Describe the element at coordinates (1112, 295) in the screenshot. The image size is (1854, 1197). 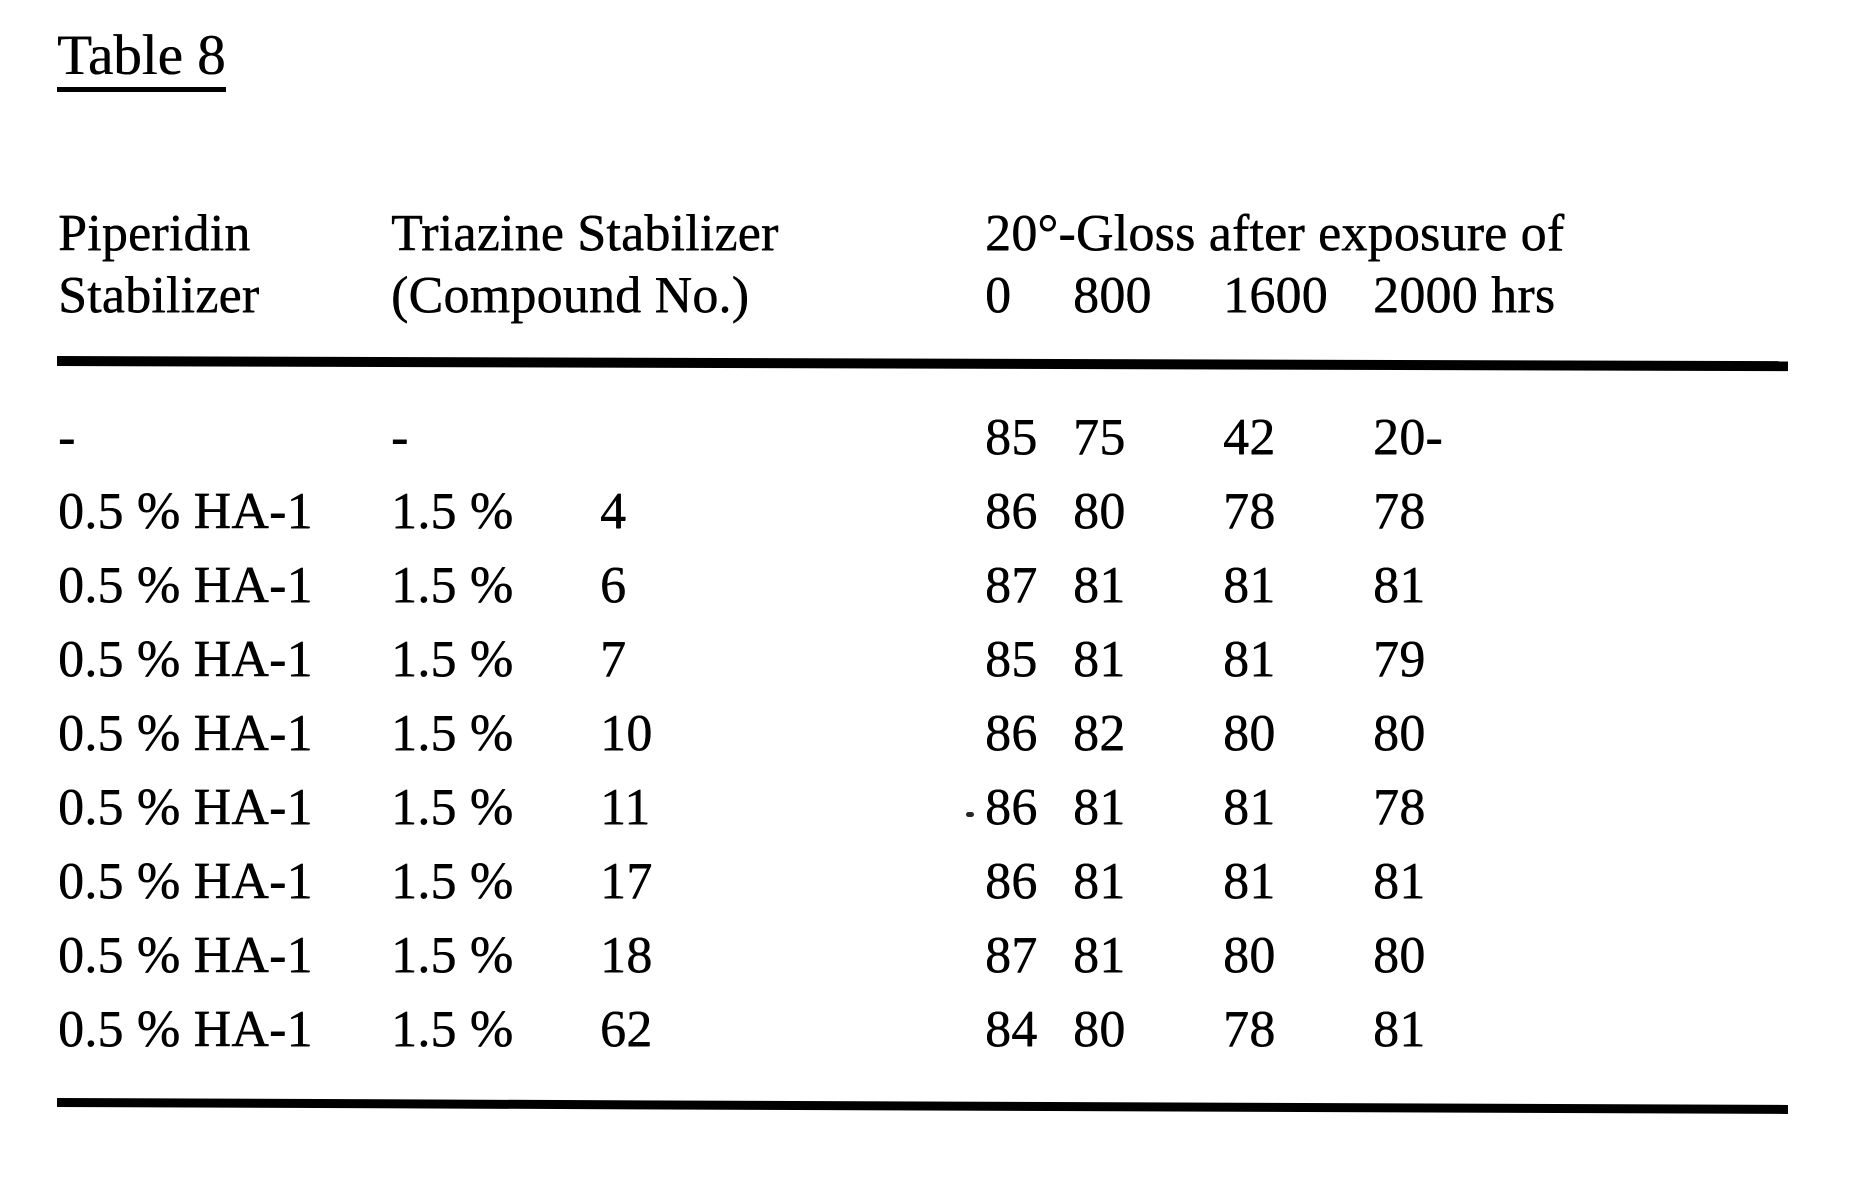
I see `exposure-tick-800: 800` at that location.